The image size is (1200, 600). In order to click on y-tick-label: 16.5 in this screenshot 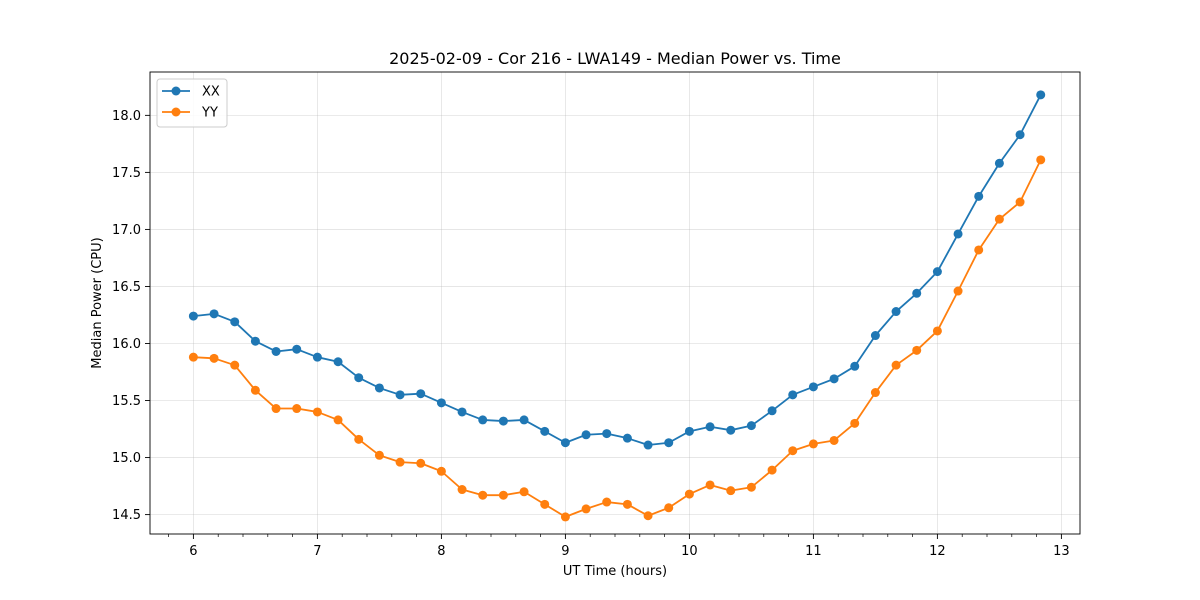, I will do `click(126, 287)`.